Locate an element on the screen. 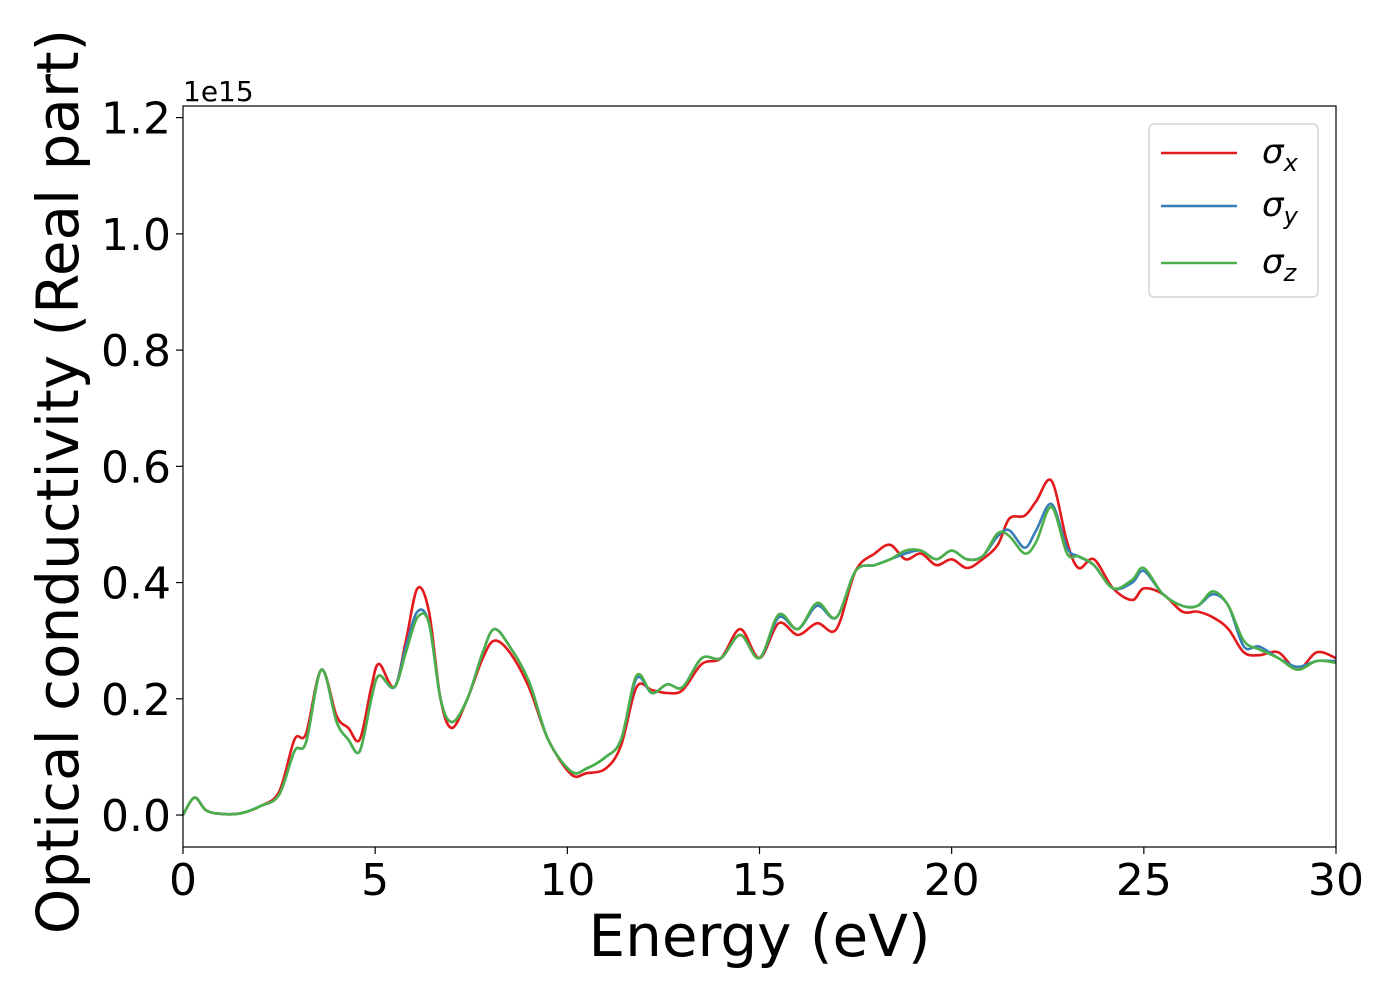 Image resolution: width=1400 pixels, height=1000 pixels. legend-box is located at coordinates (1233, 210).